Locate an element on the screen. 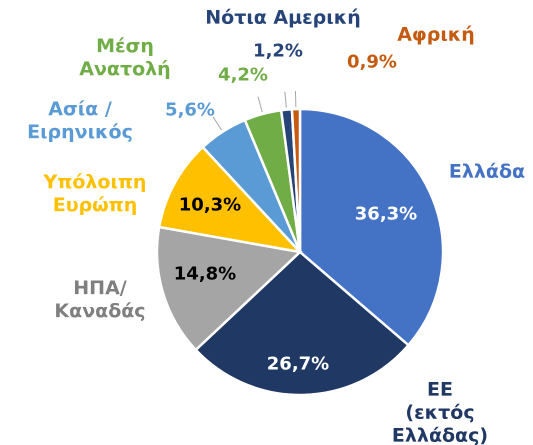  category-label: Υπόλοιπη Ευρώπη is located at coordinates (95, 193).